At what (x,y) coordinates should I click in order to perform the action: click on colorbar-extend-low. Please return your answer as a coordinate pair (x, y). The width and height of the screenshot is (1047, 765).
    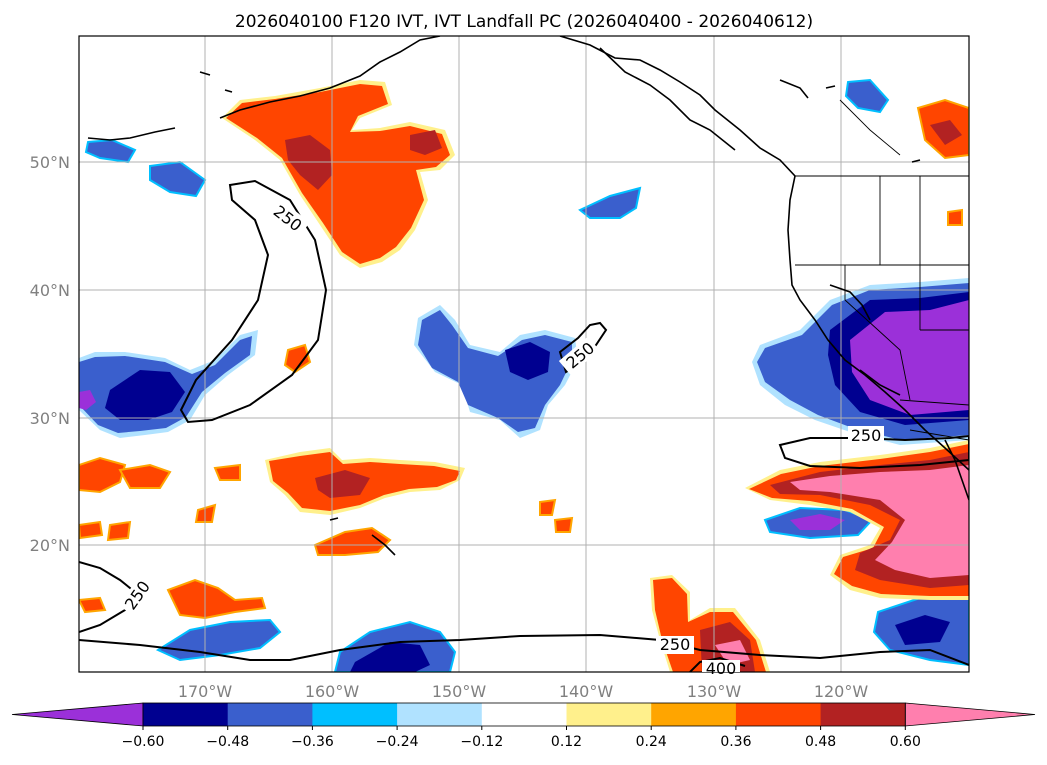
    Looking at the image, I should click on (77, 714).